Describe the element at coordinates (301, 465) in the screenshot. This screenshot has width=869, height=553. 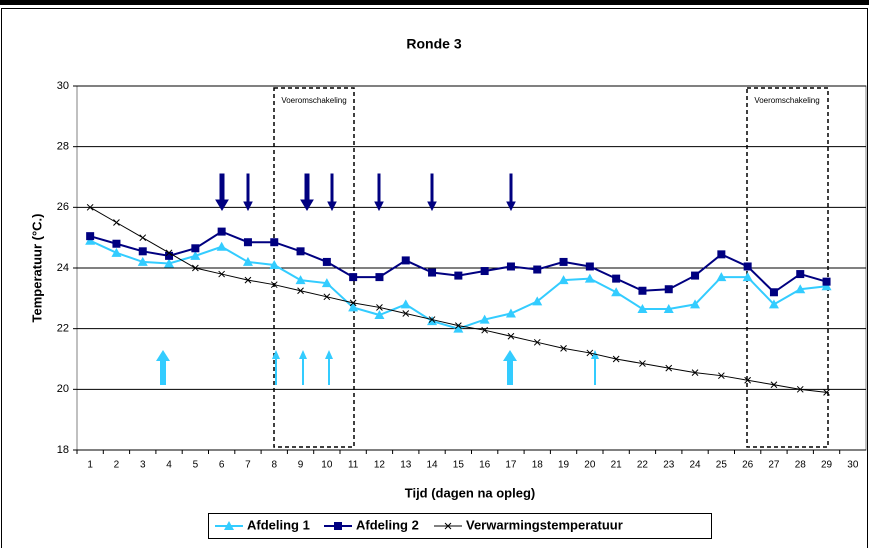
I see `x-tick-label: 9` at that location.